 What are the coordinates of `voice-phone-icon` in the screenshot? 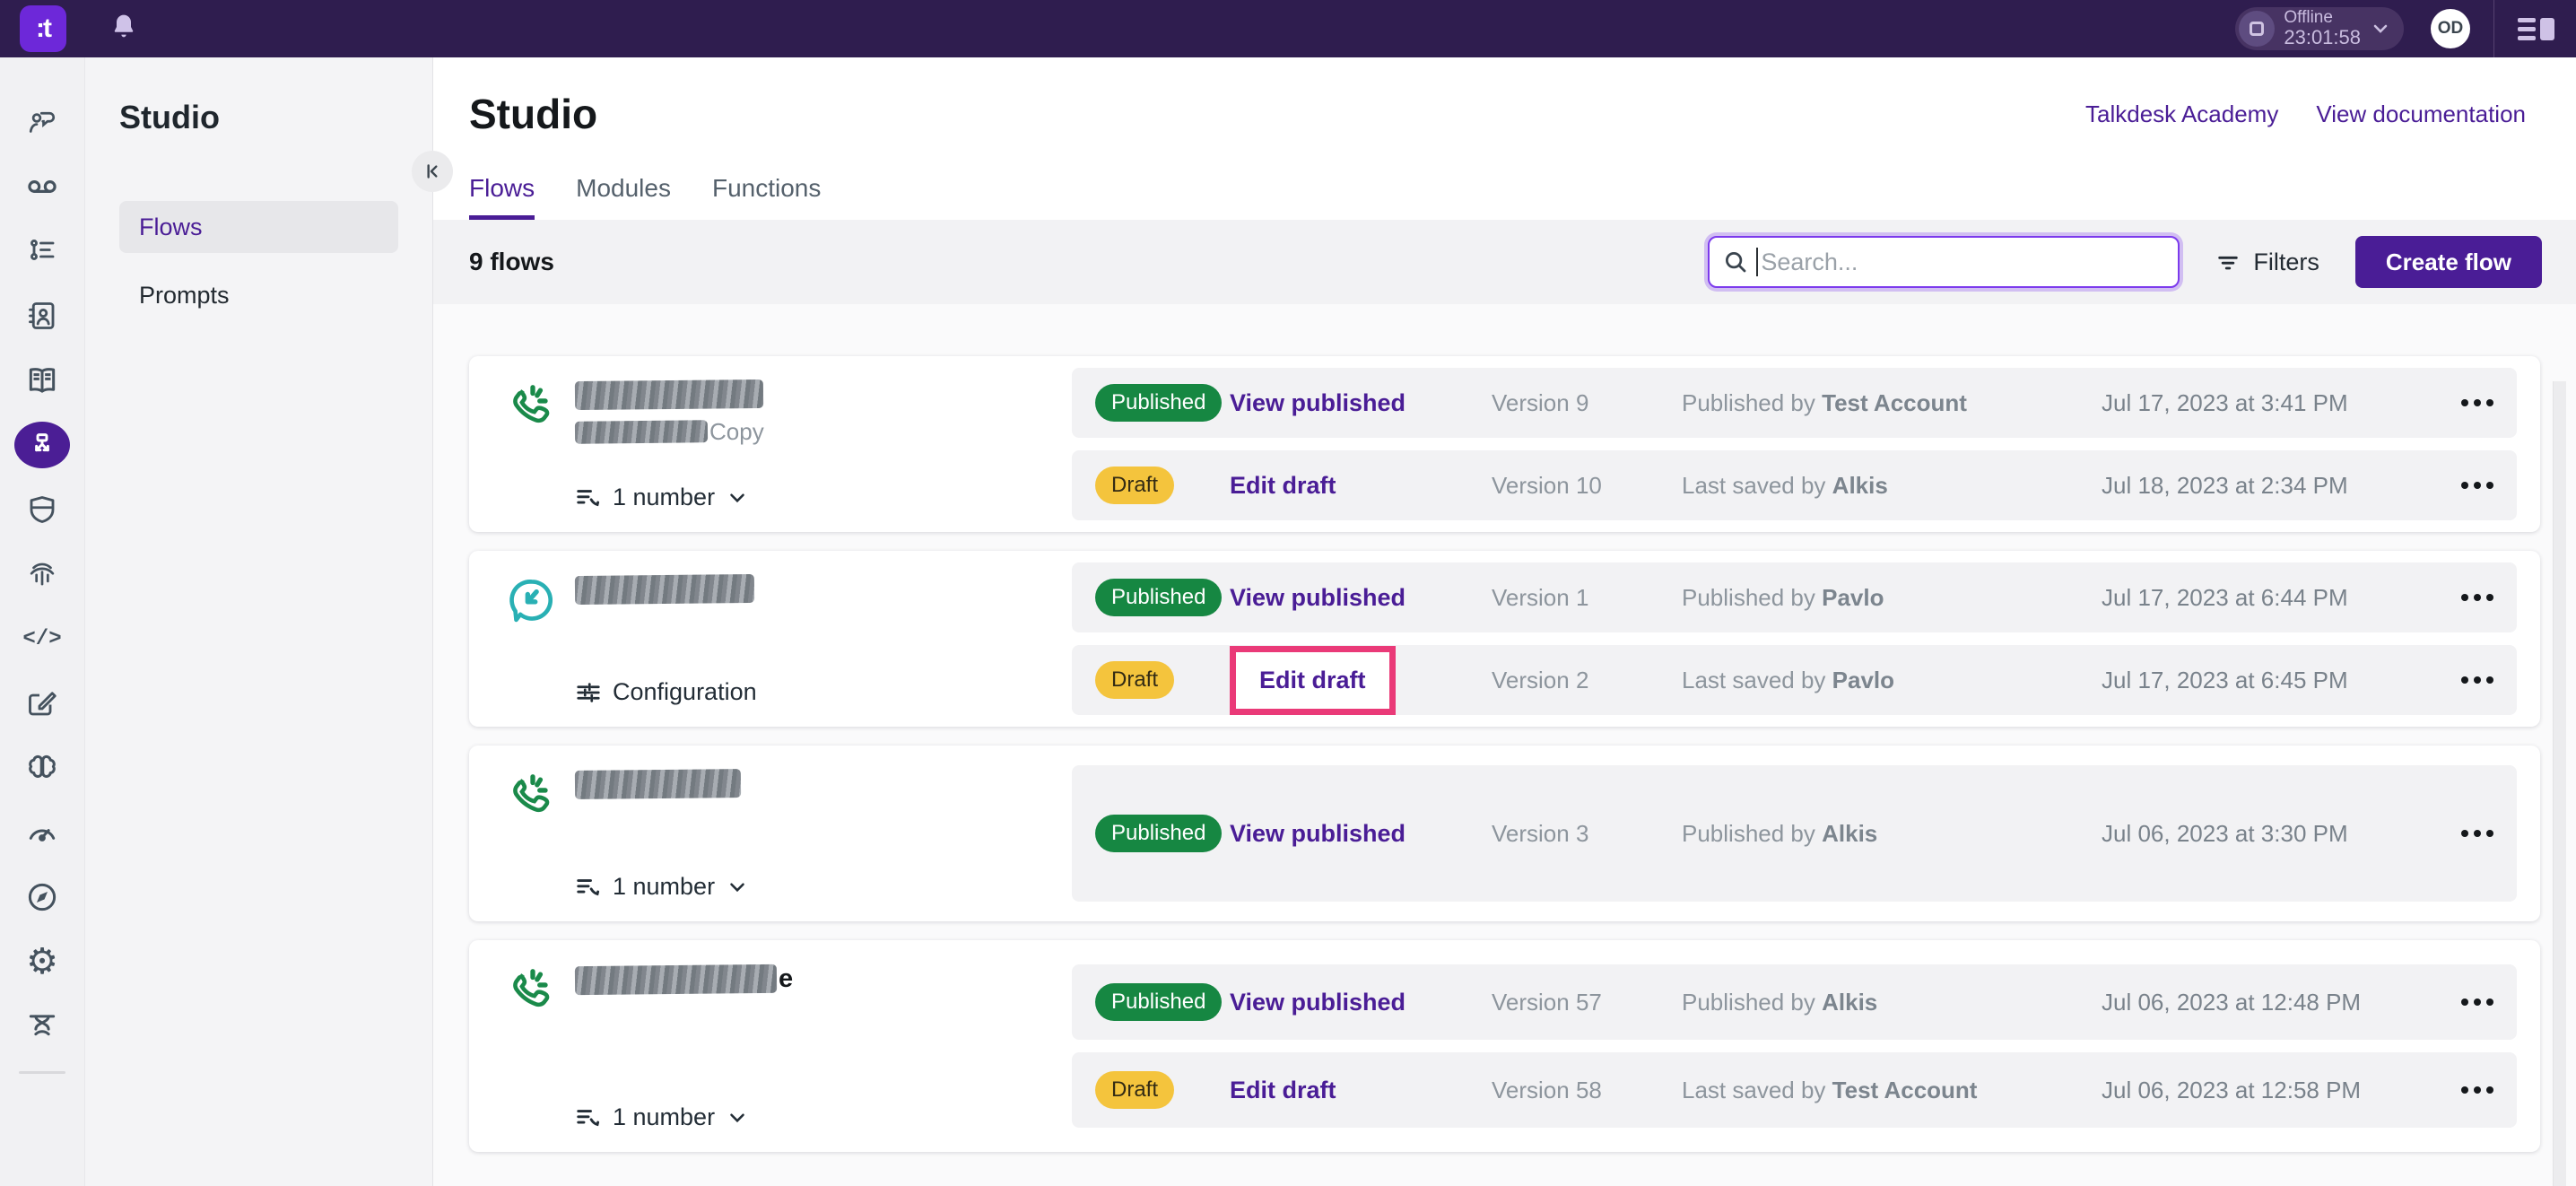 It's located at (533, 408).